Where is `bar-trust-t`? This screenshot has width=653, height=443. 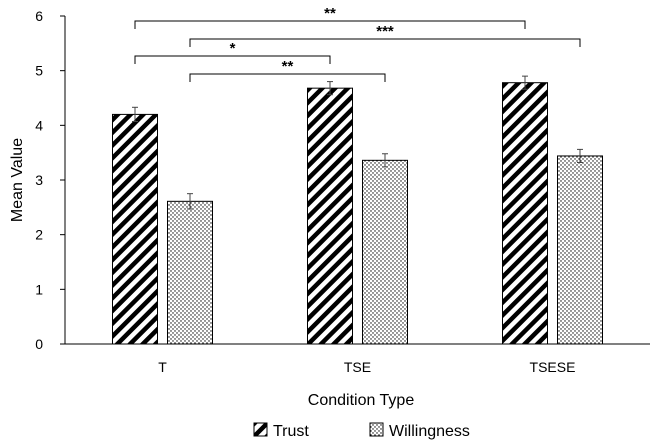
bar-trust-t is located at coordinates (135, 229).